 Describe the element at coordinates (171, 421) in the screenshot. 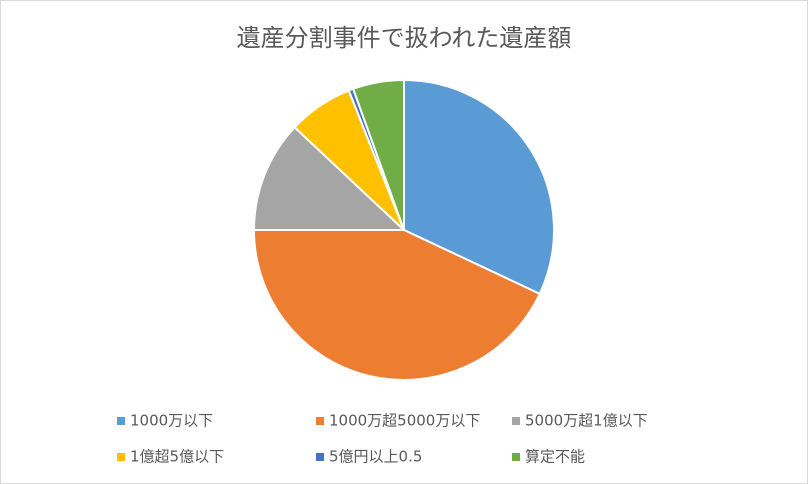

I see `legend-label: 1000万以下` at that location.